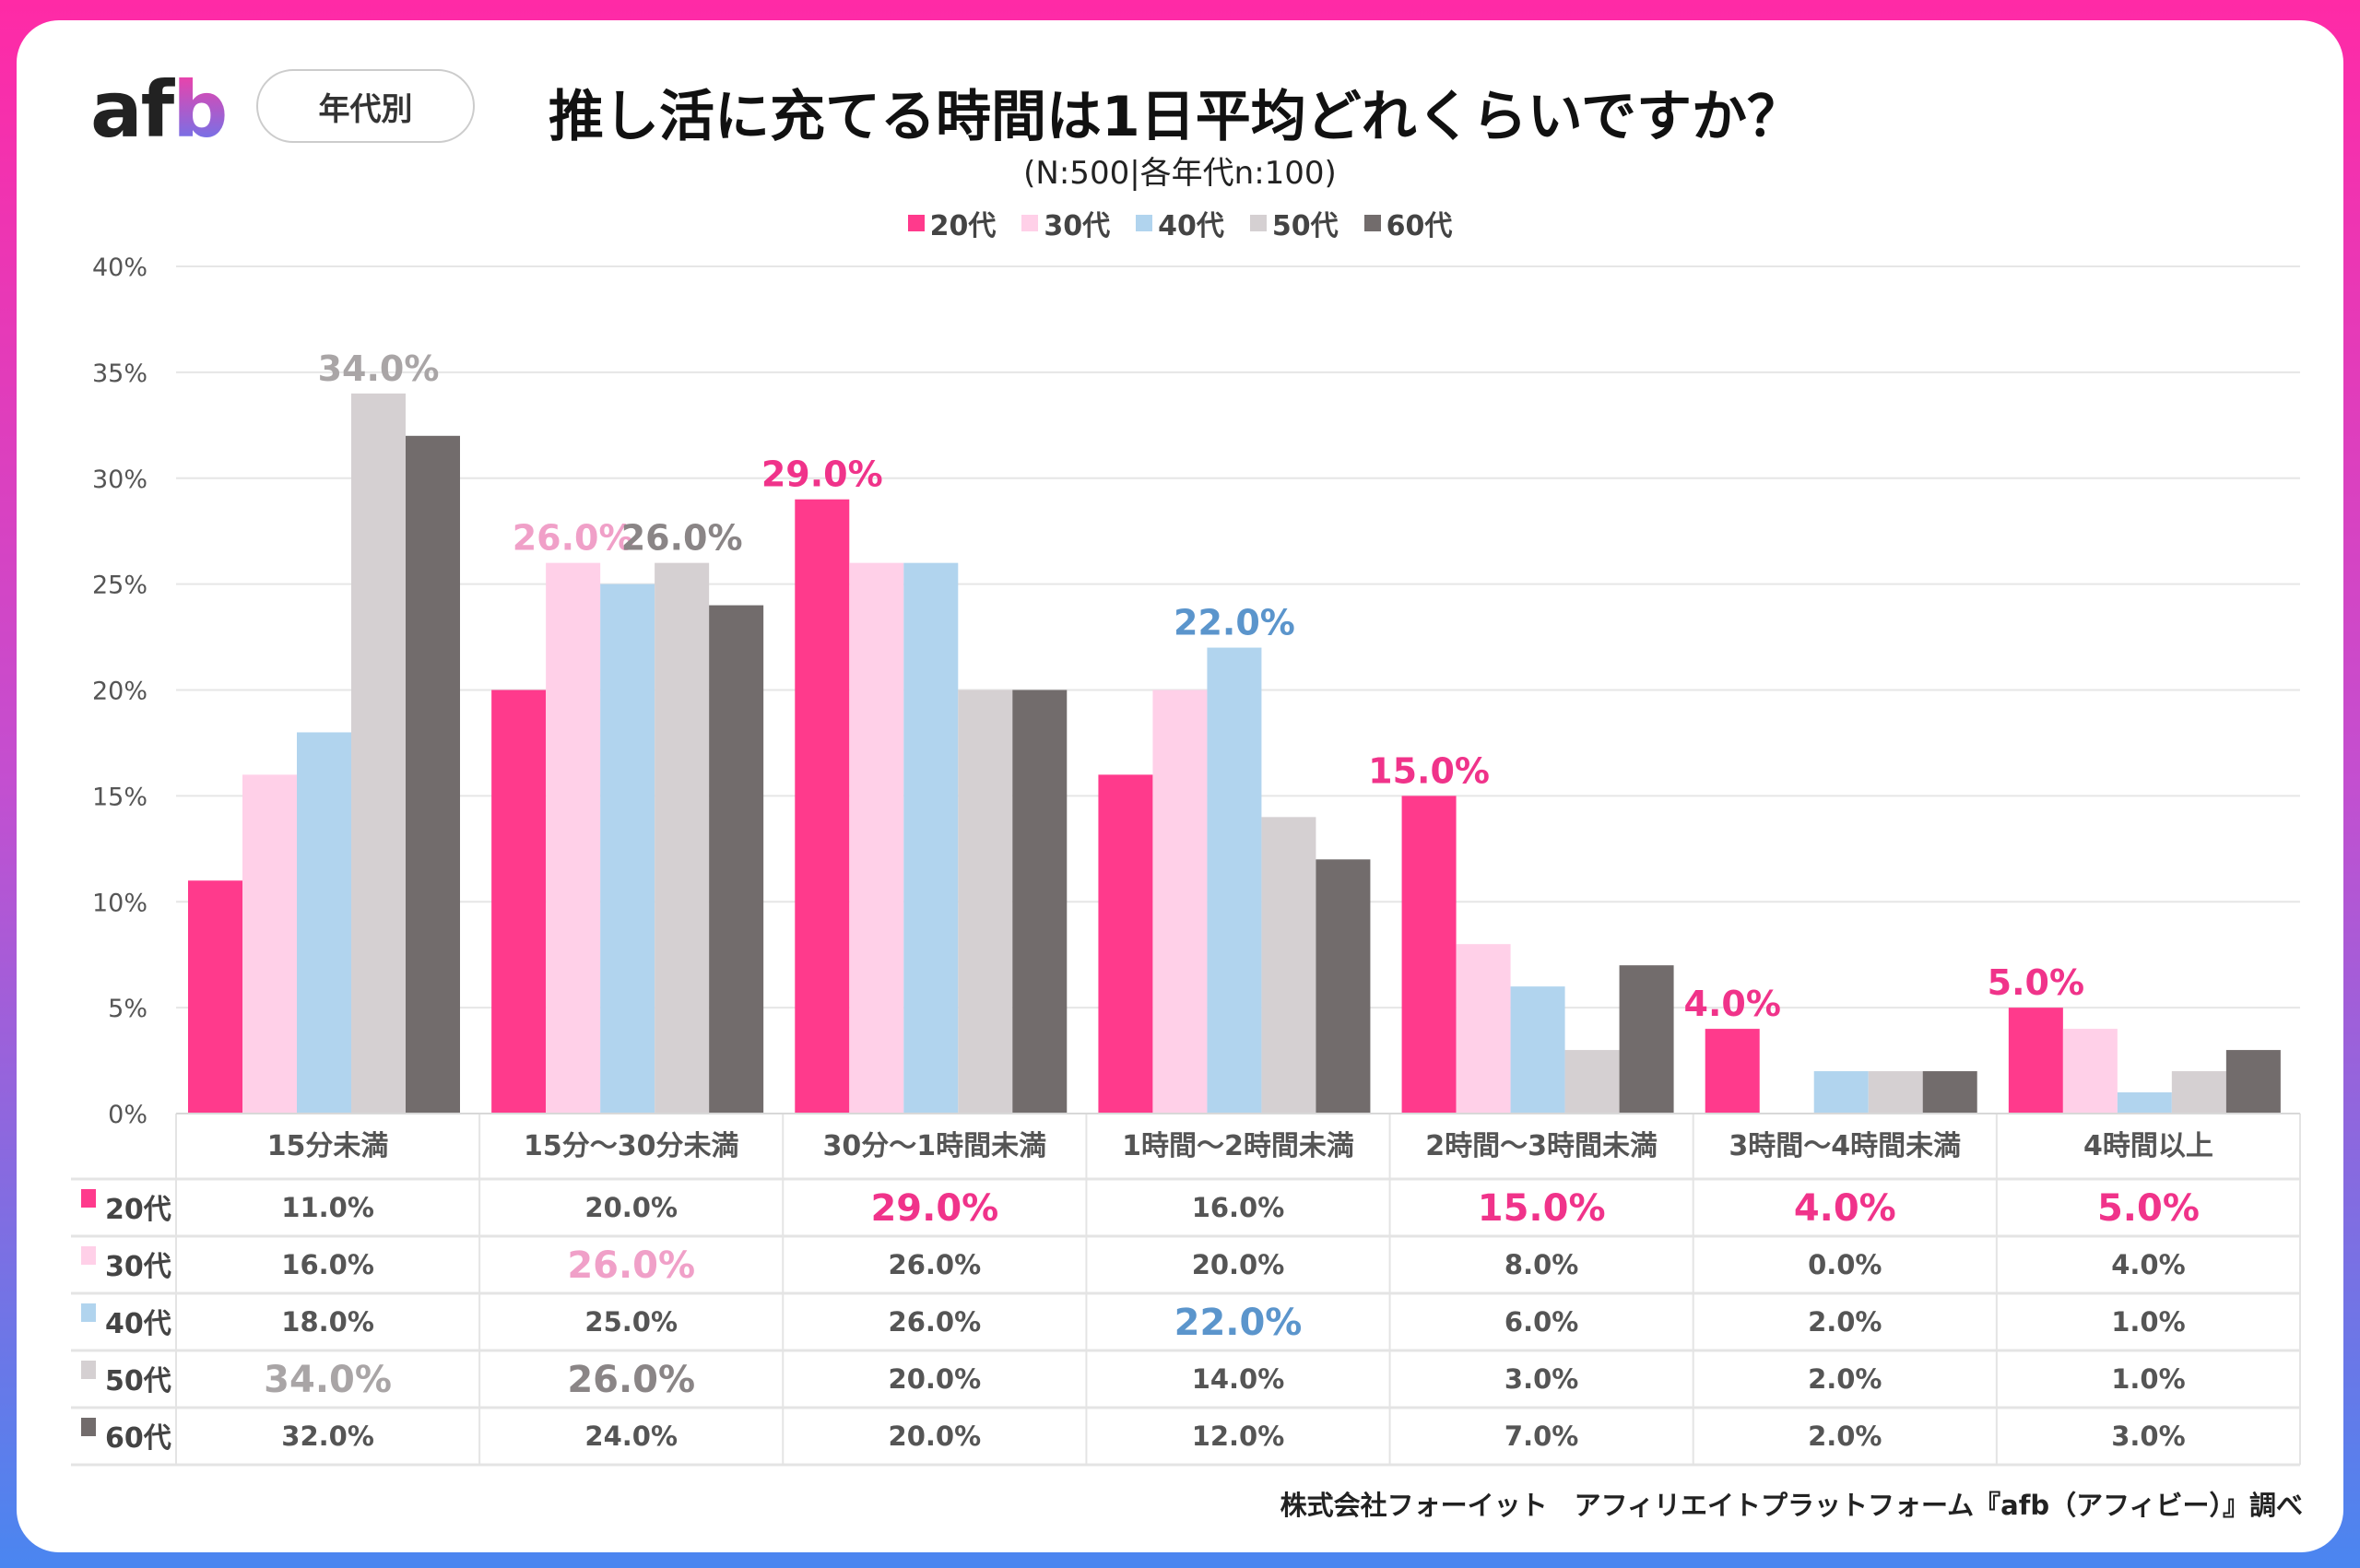  Describe the element at coordinates (120, 797) in the screenshot. I see `y-tick-label: 15%` at that location.